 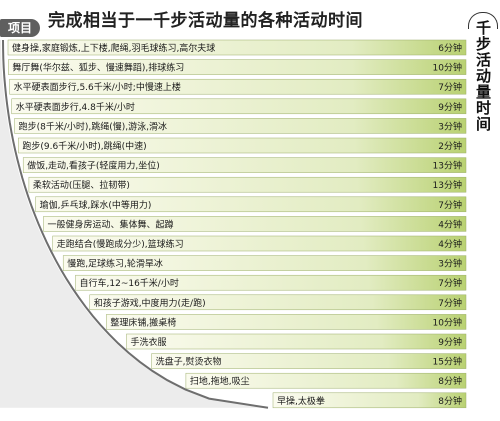 I want to click on activity-row: 早操,太极拳 8分钟, so click(x=369, y=400).